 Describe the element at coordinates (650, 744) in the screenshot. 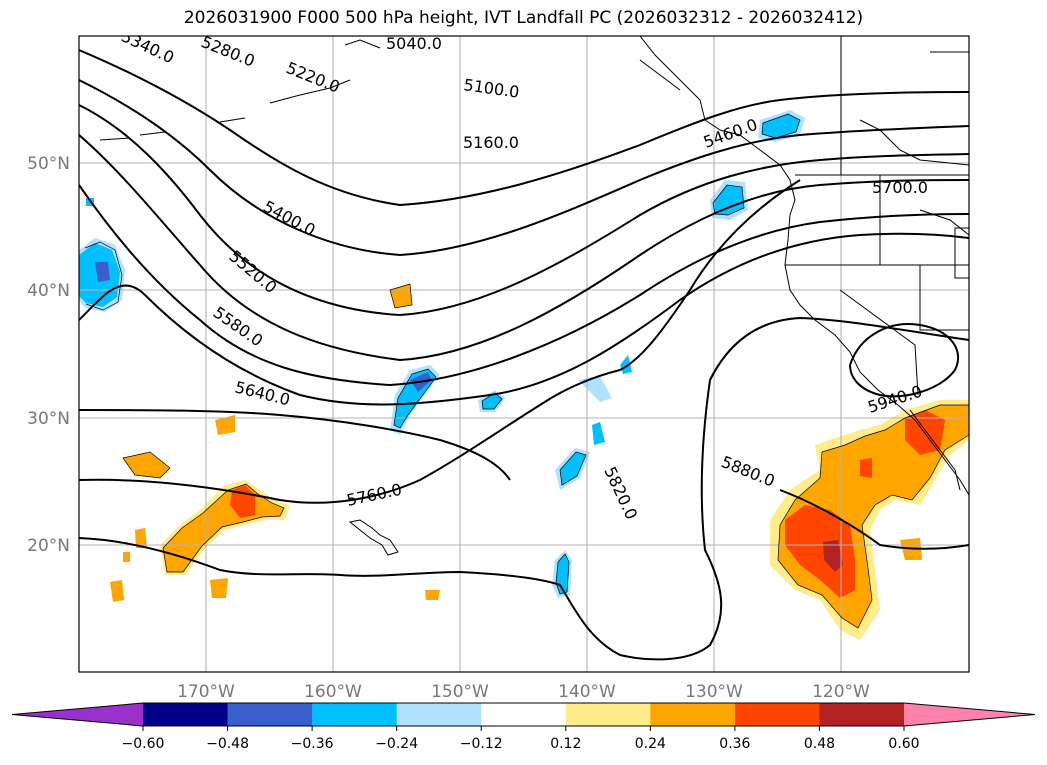

I see `colorbar-tick-label: 0.24` at that location.